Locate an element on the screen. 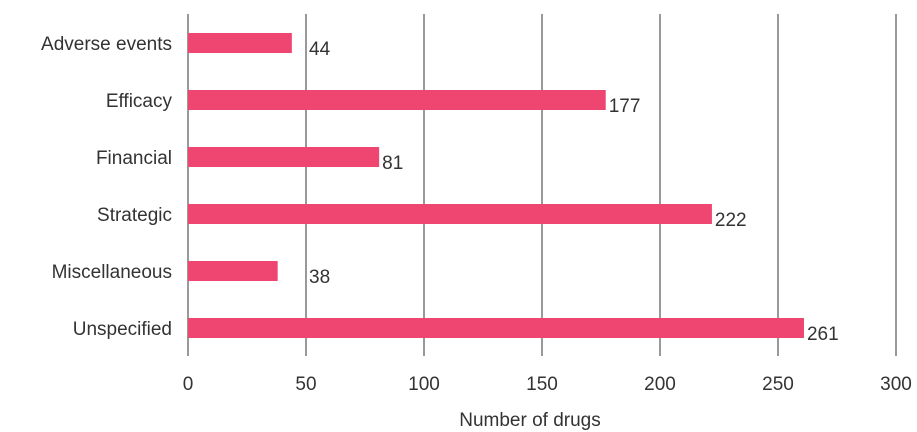 The height and width of the screenshot is (432, 917). category-label: Financial is located at coordinates (134, 158).